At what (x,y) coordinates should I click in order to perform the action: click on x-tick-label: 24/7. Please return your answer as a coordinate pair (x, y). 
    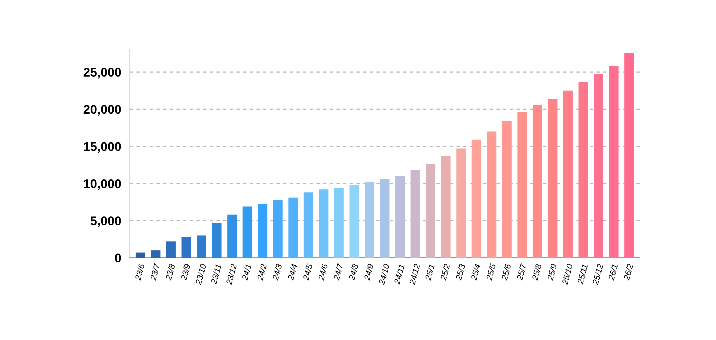
    Looking at the image, I should click on (338, 272).